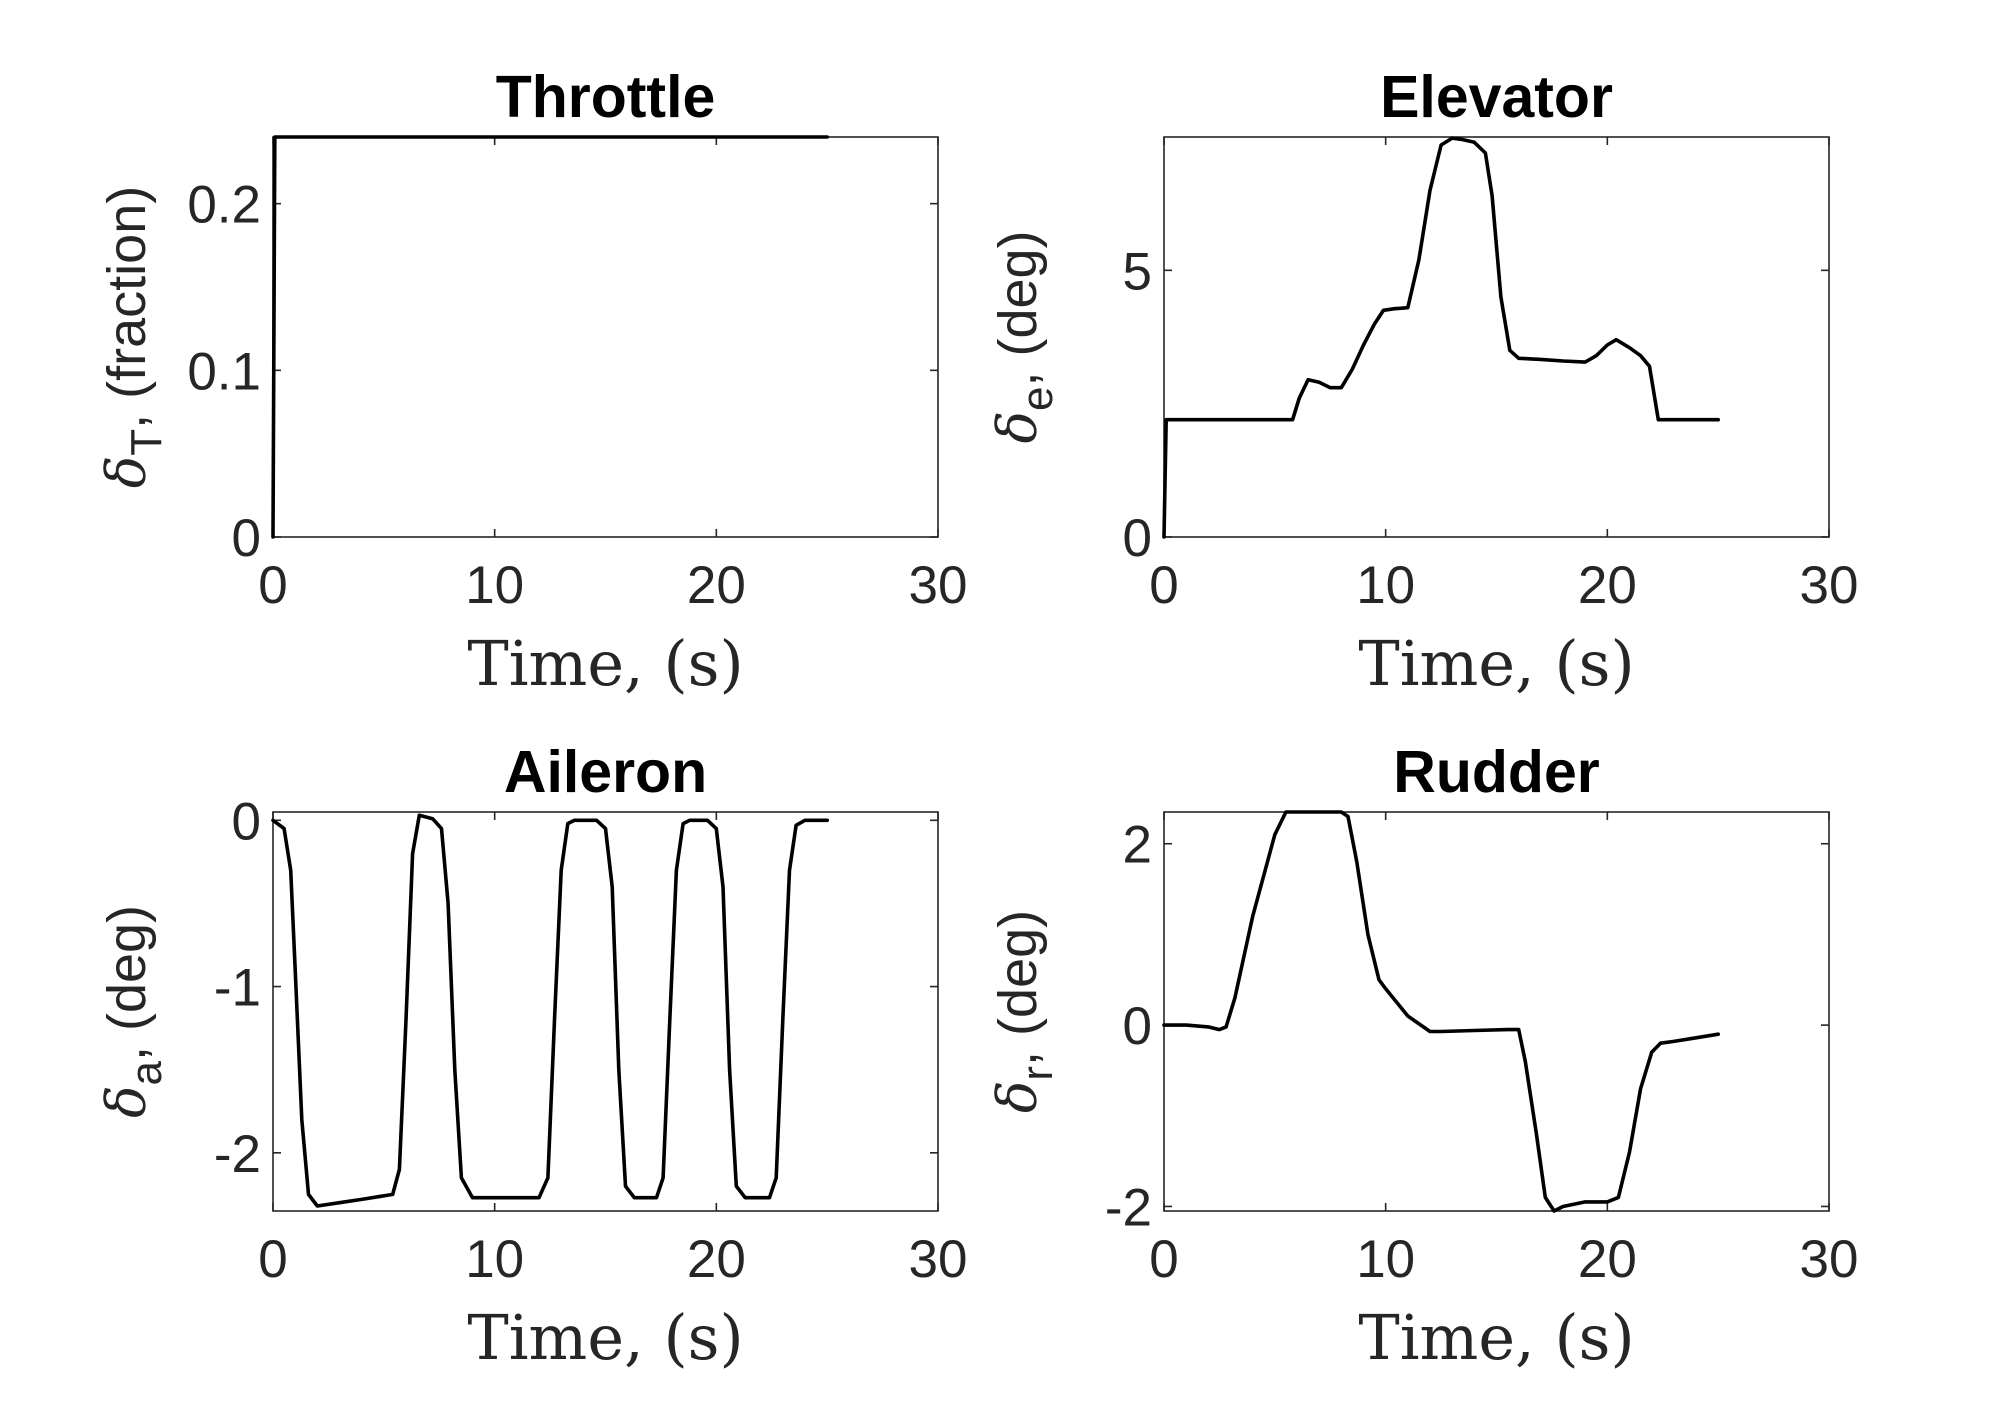  Describe the element at coordinates (605, 772) in the screenshot. I see `chart-title: Aileron` at that location.